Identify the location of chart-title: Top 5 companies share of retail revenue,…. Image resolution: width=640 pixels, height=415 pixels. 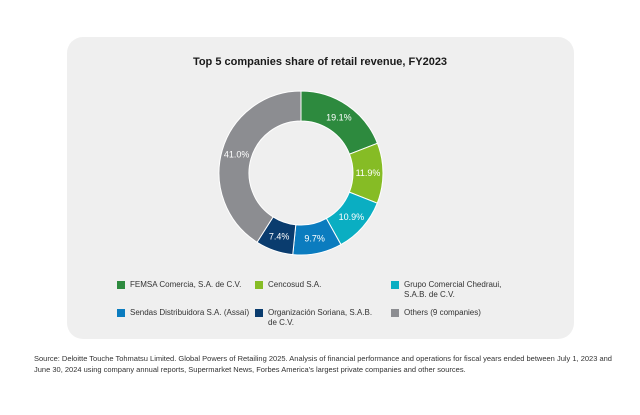
(320, 62).